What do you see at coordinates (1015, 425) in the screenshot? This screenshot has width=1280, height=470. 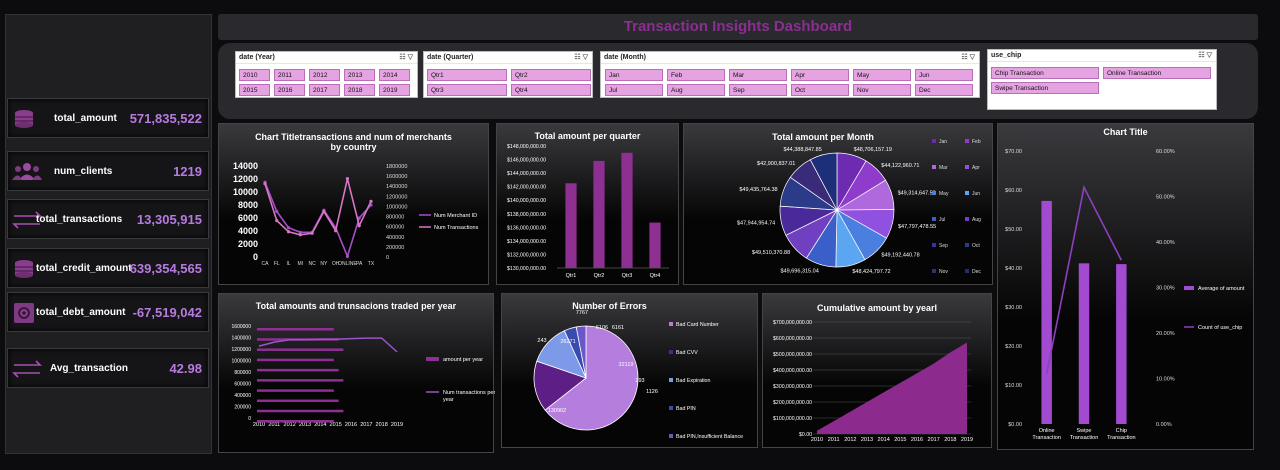 I see `y-tick-label: $0.00` at bounding box center [1015, 425].